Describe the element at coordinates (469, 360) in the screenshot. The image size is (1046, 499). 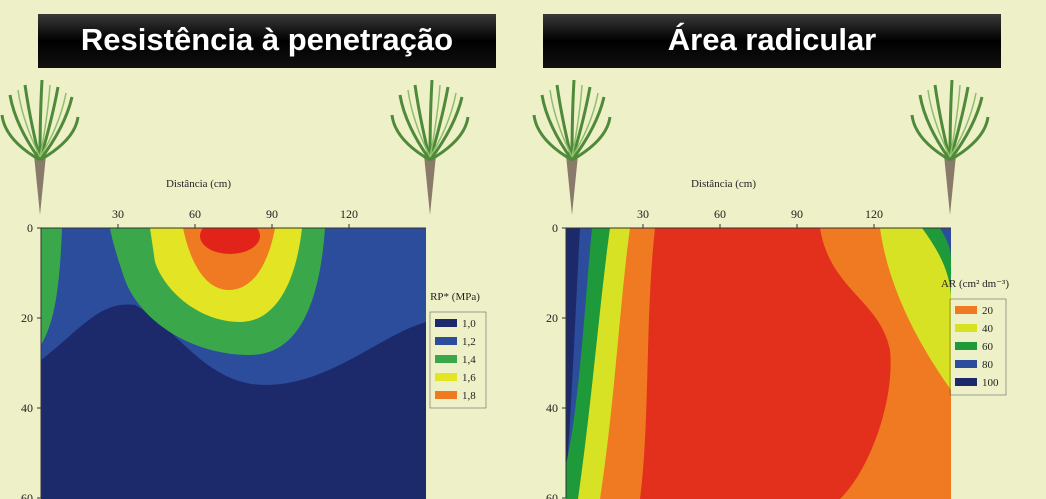
I see `legend-label: 1,4` at that location.